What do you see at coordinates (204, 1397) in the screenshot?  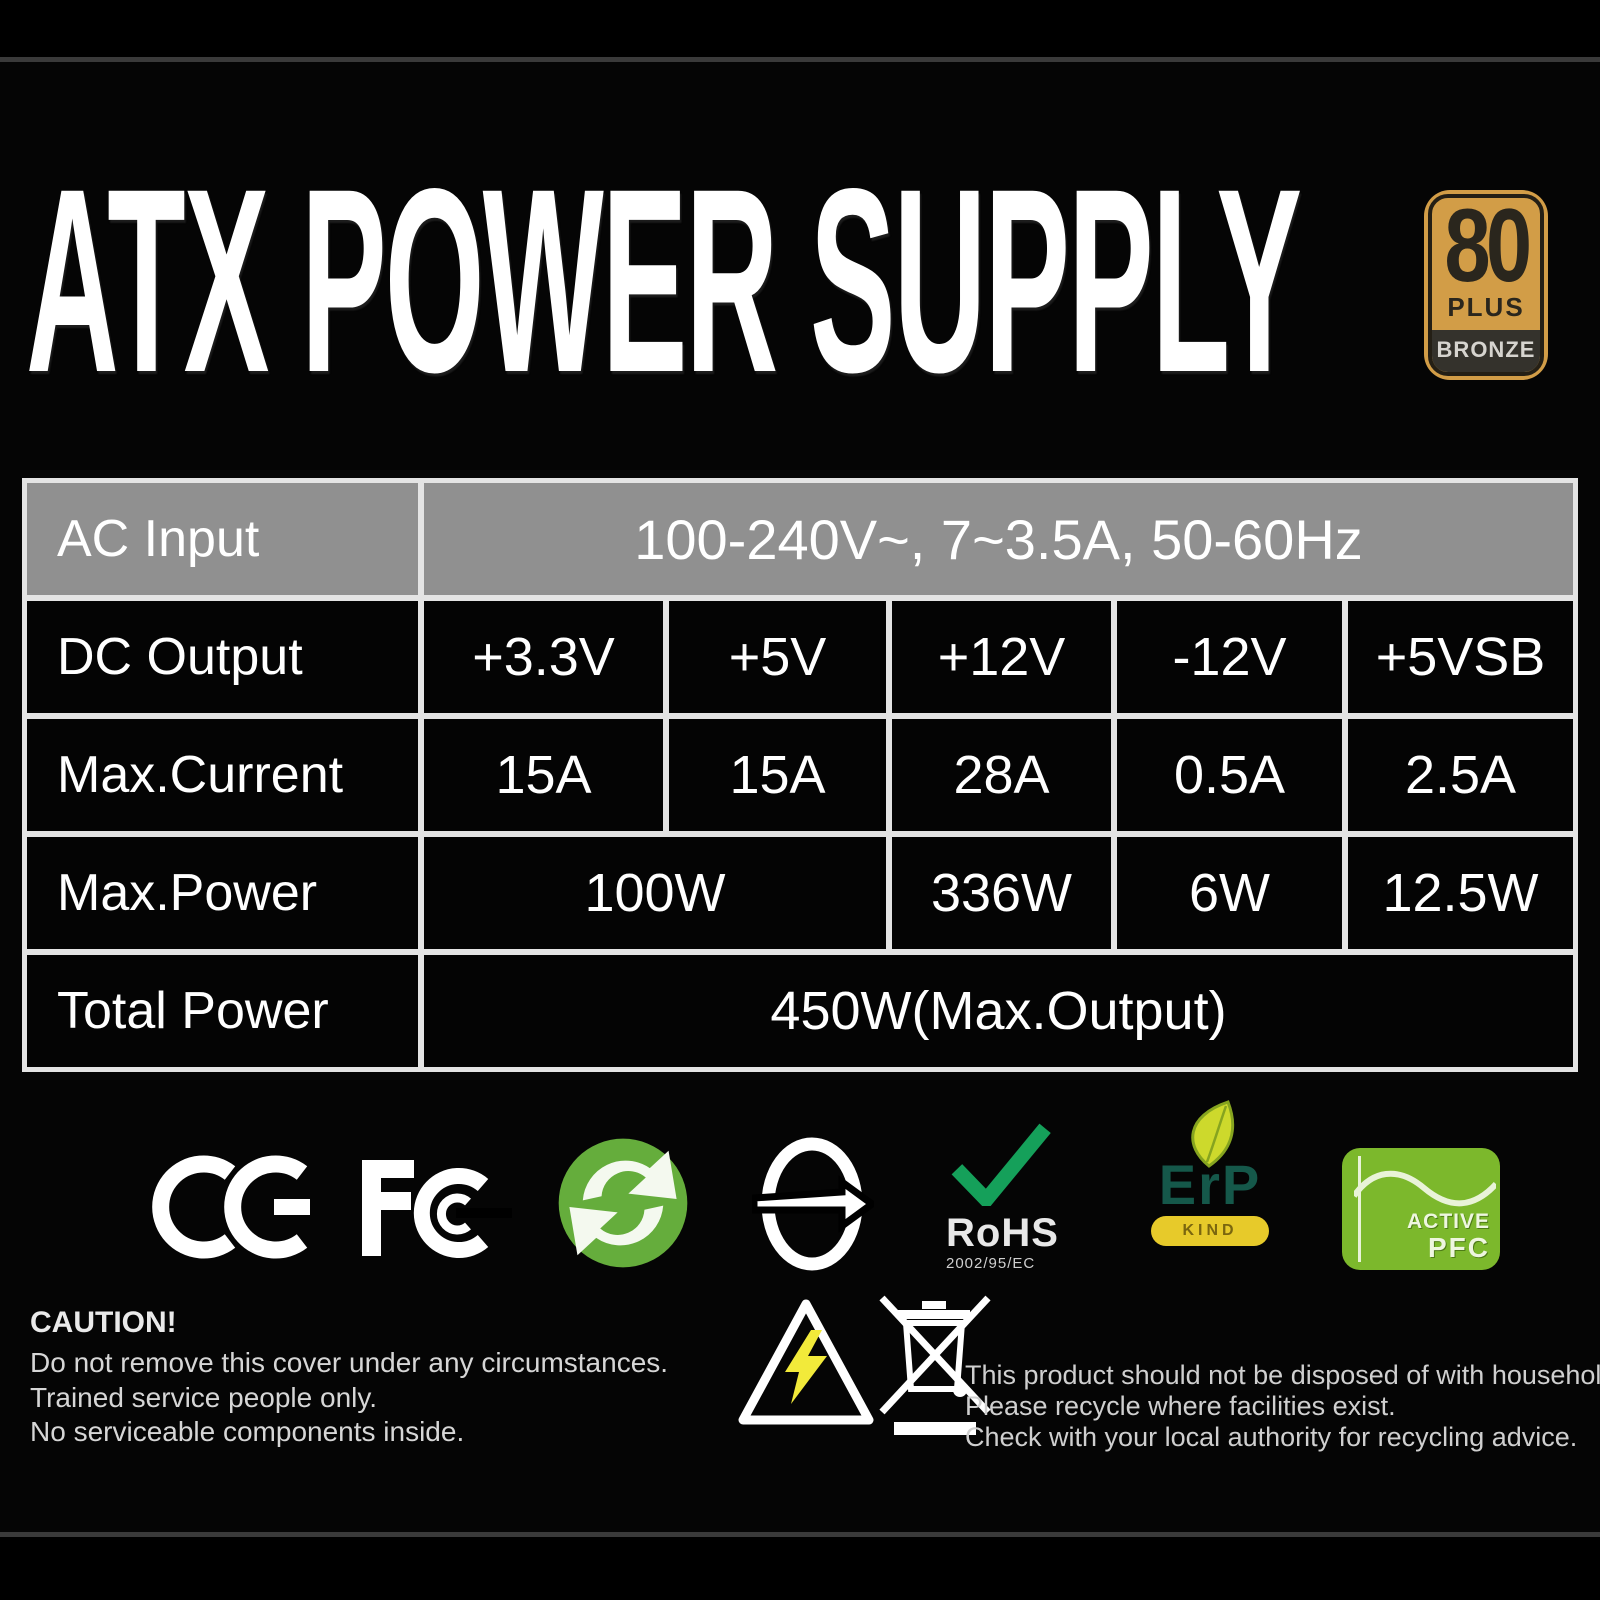 I see `caution-line: Trained service people only.` at bounding box center [204, 1397].